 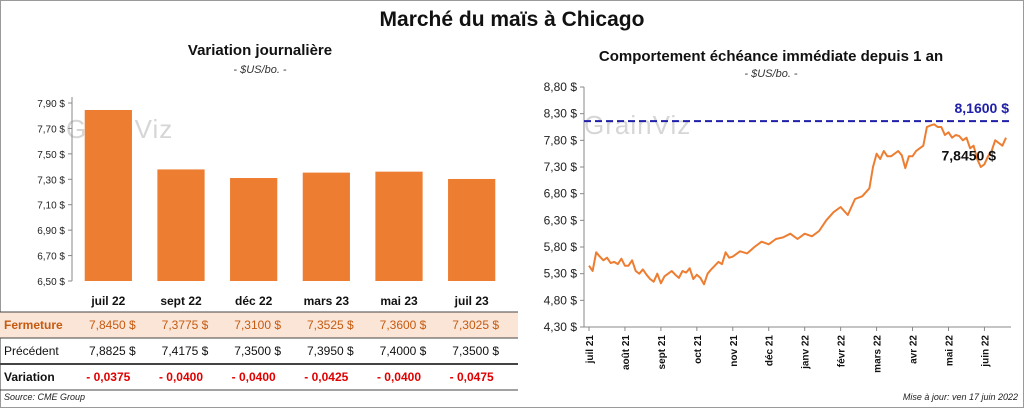 I want to click on y-tick-label: 6,80 $, so click(x=561, y=194).